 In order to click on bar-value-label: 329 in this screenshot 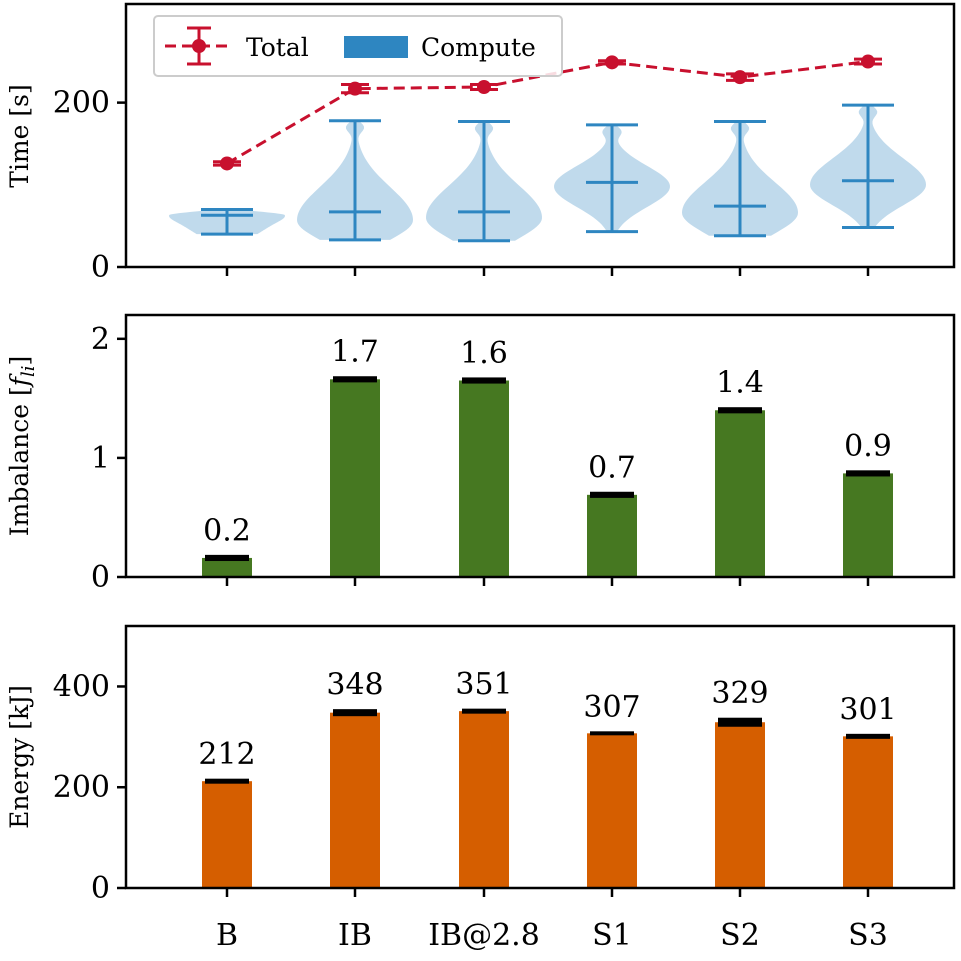, I will do `click(739, 693)`.